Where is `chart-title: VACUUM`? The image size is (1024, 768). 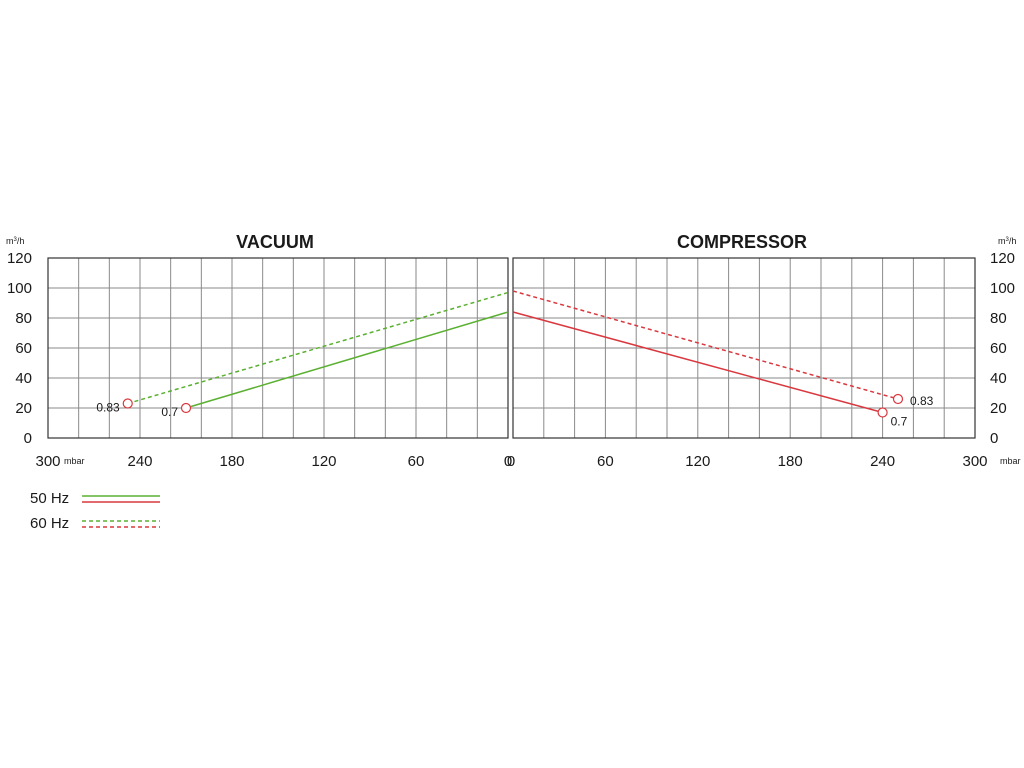 chart-title: VACUUM is located at coordinates (275, 242).